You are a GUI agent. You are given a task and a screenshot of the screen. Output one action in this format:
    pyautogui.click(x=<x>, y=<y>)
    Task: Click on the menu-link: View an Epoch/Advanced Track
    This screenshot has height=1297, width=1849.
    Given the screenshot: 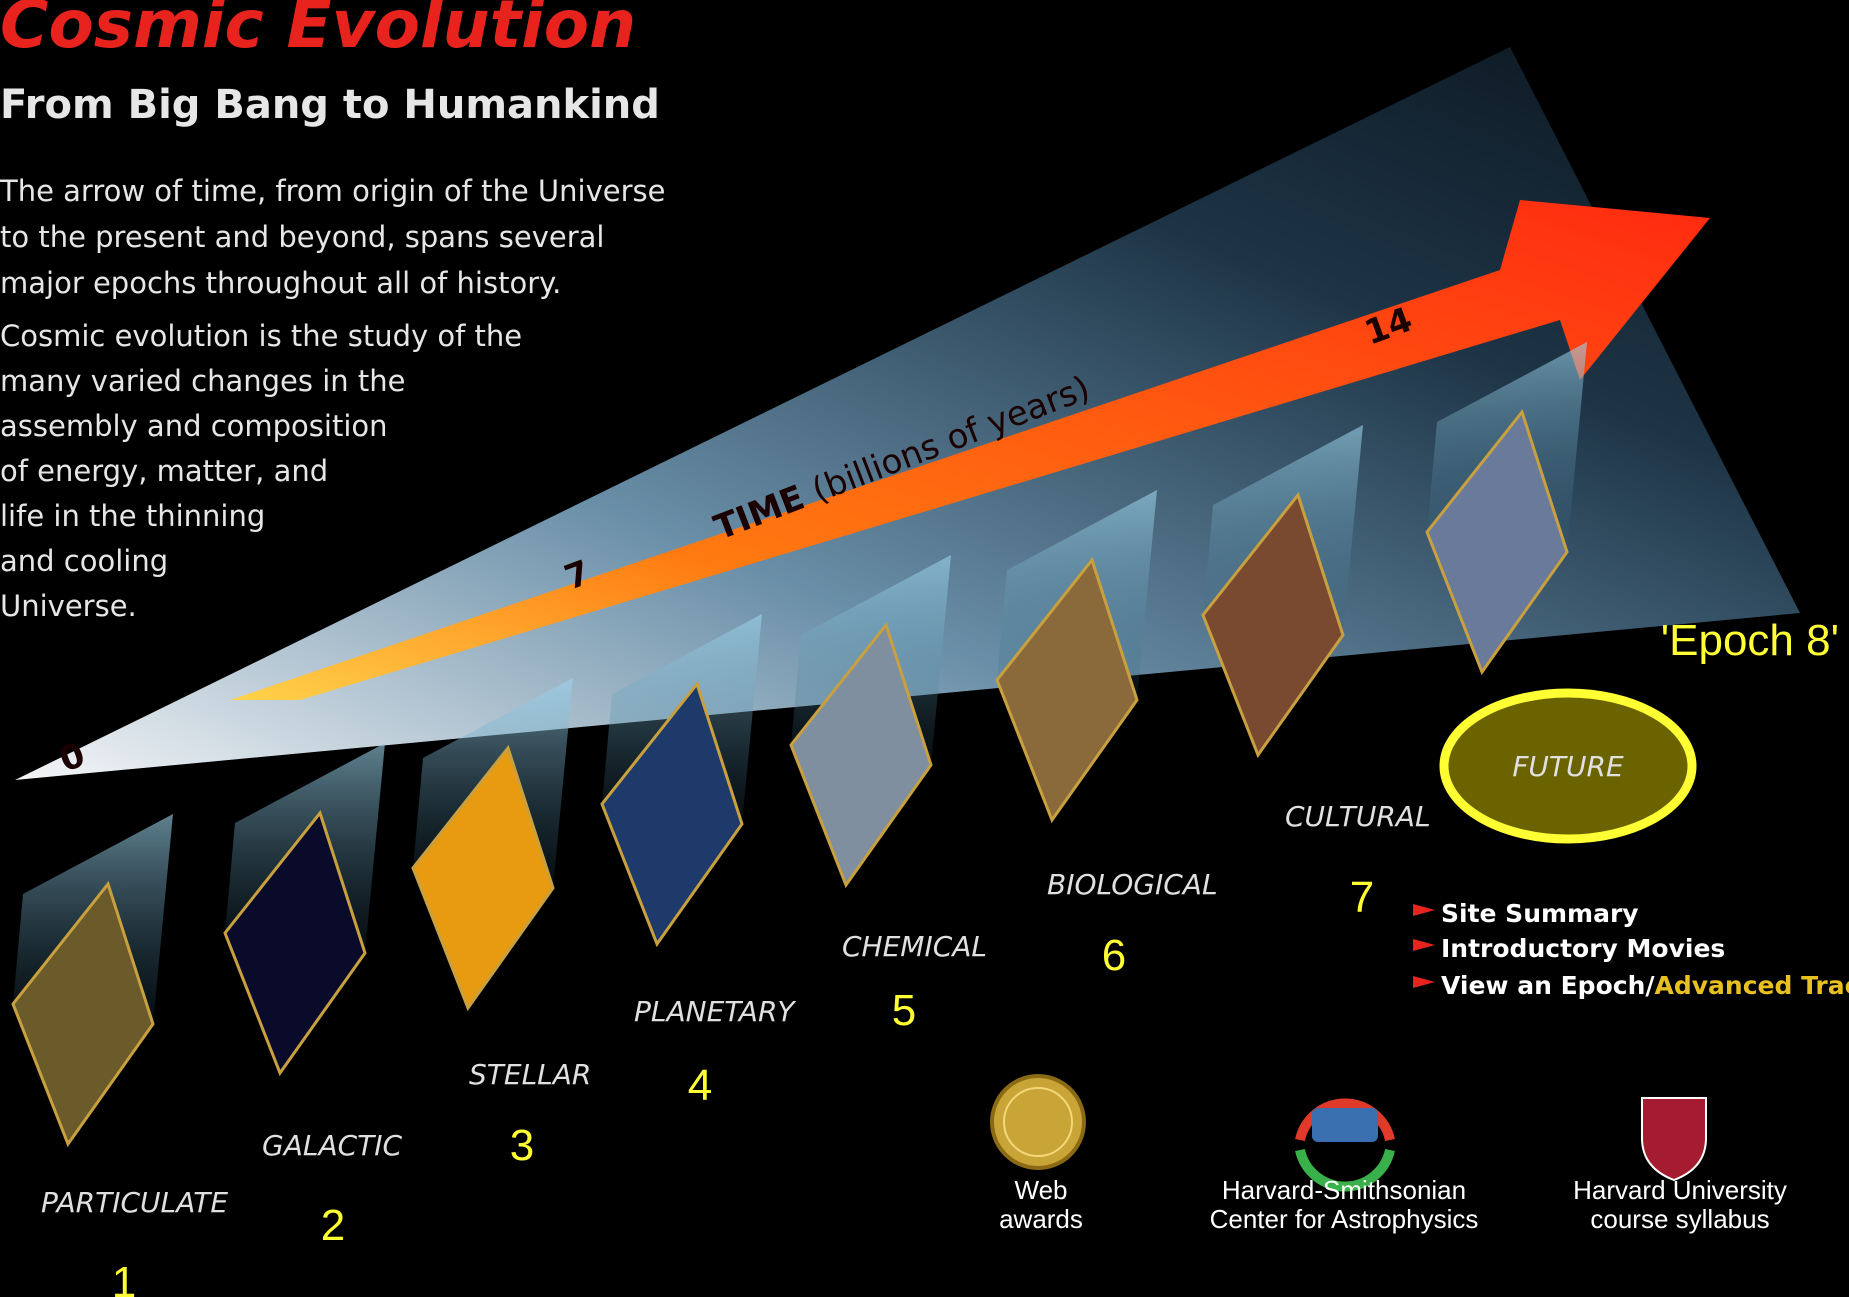 What is the action you would take?
    pyautogui.click(x=1645, y=985)
    